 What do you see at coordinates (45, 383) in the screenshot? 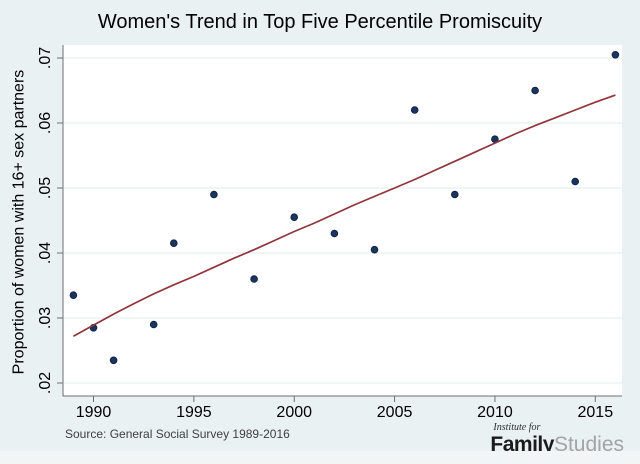
I see `y-tick-label: .02` at bounding box center [45, 383].